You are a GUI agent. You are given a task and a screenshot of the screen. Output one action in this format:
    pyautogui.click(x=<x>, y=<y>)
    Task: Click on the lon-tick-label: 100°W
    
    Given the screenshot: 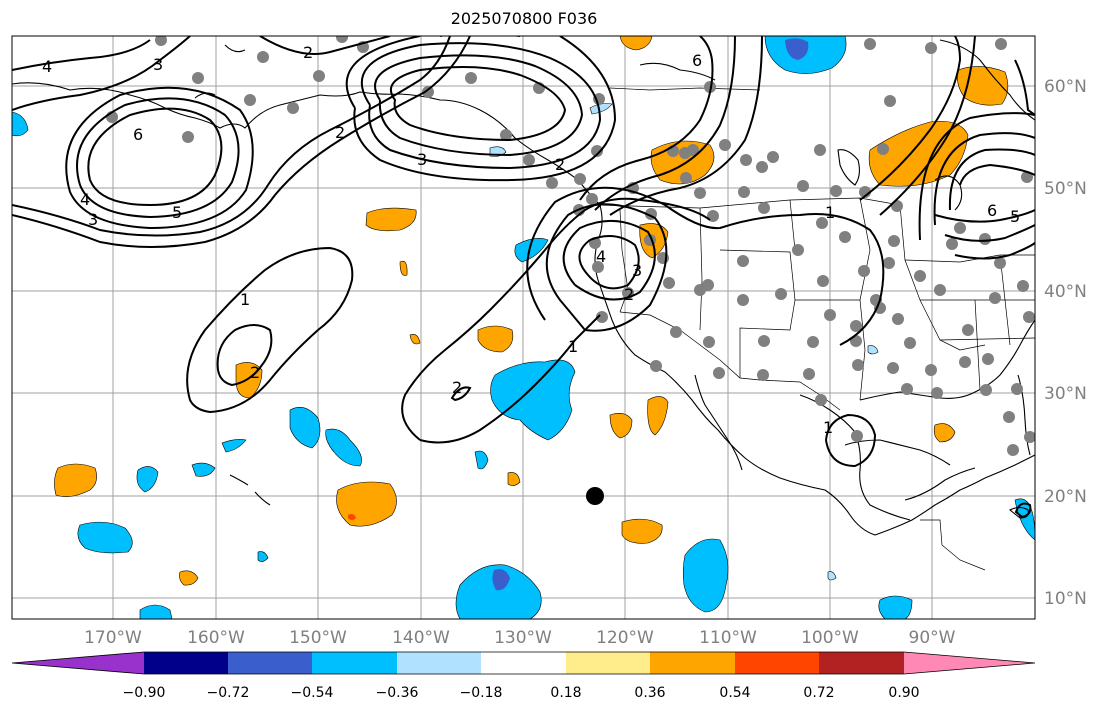 What is the action you would take?
    pyautogui.click(x=830, y=638)
    